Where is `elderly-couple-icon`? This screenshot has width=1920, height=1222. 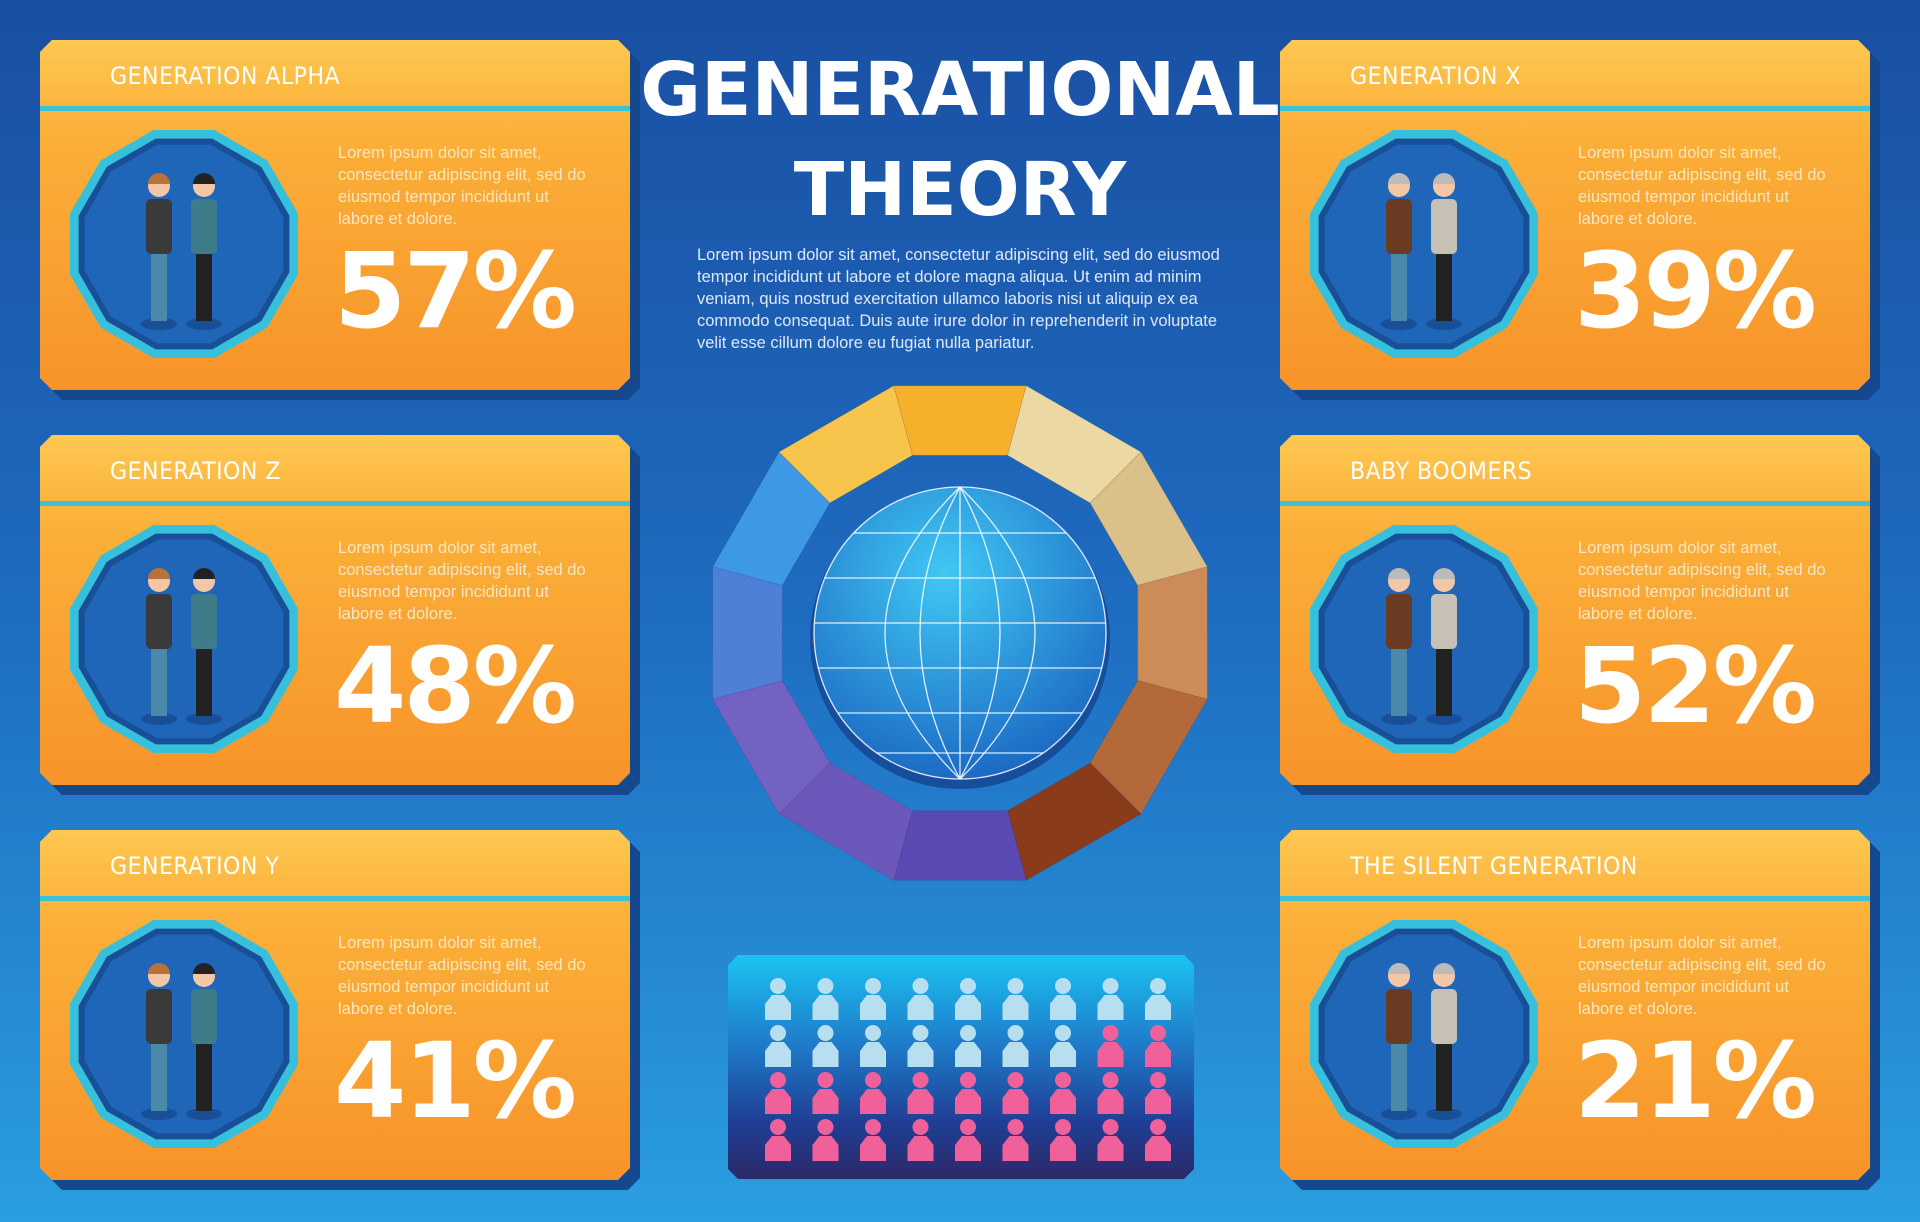
elderly-couple-icon is located at coordinates (1424, 639).